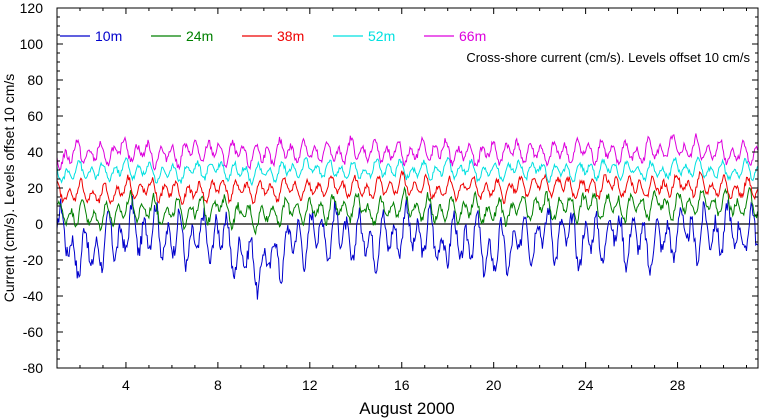 Image resolution: width=765 pixels, height=418 pixels. What do you see at coordinates (199, 36) in the screenshot?
I see `legend-label-24m: 24m` at bounding box center [199, 36].